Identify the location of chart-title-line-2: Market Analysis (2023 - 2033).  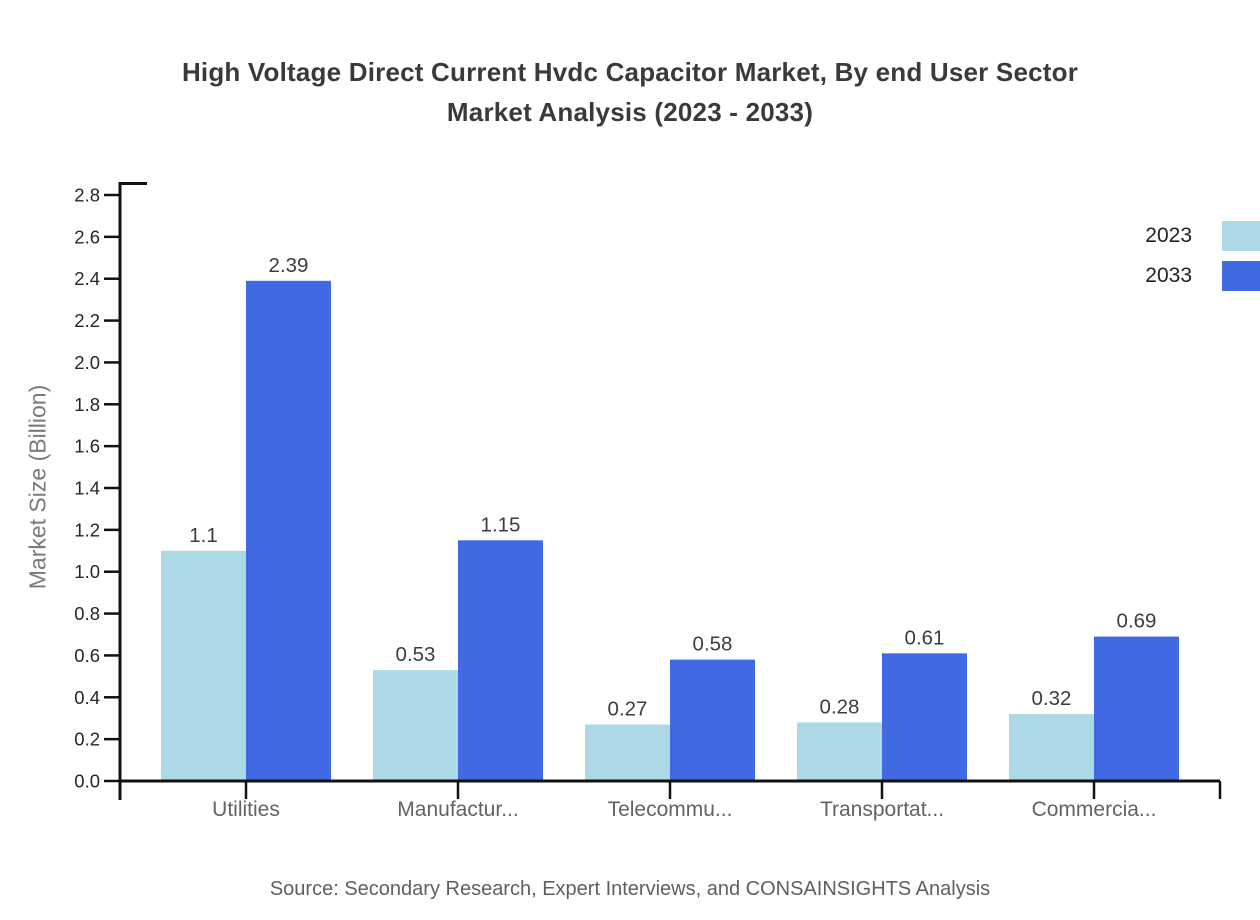
(630, 112).